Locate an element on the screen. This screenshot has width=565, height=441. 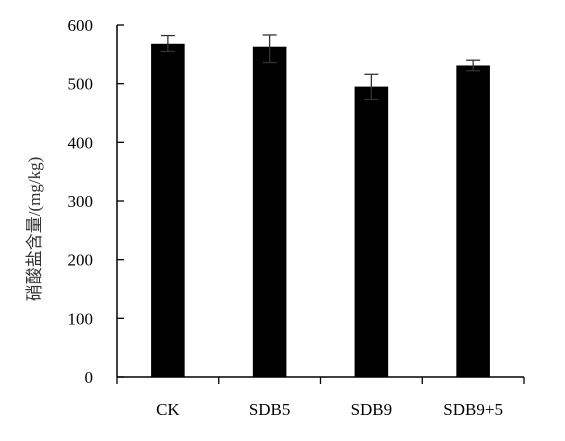
x-tick-label: SDB9+5 is located at coordinates (473, 409).